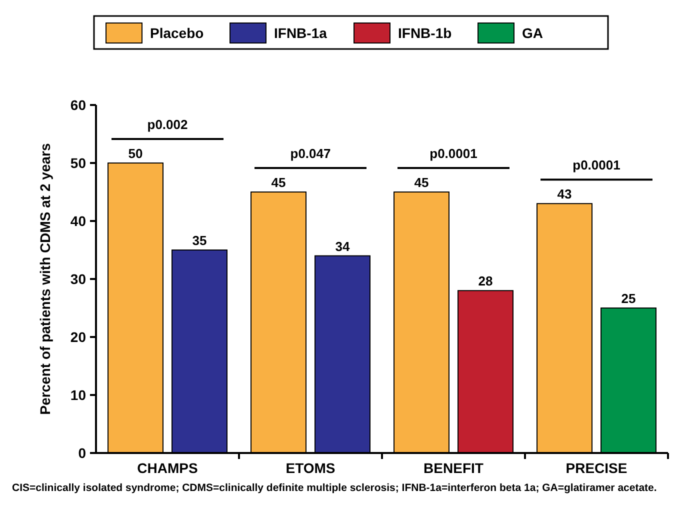 Image resolution: width=678 pixels, height=511 pixels. What do you see at coordinates (78, 279) in the screenshot?
I see `y-tick-label: 30` at bounding box center [78, 279].